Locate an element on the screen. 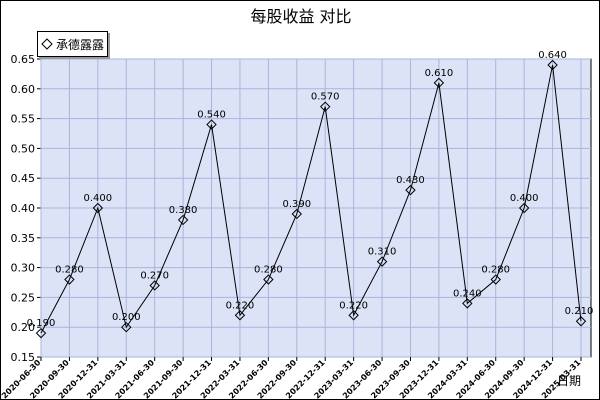 The image size is (600, 400). legend-label: 承德露露 is located at coordinates (80, 44).